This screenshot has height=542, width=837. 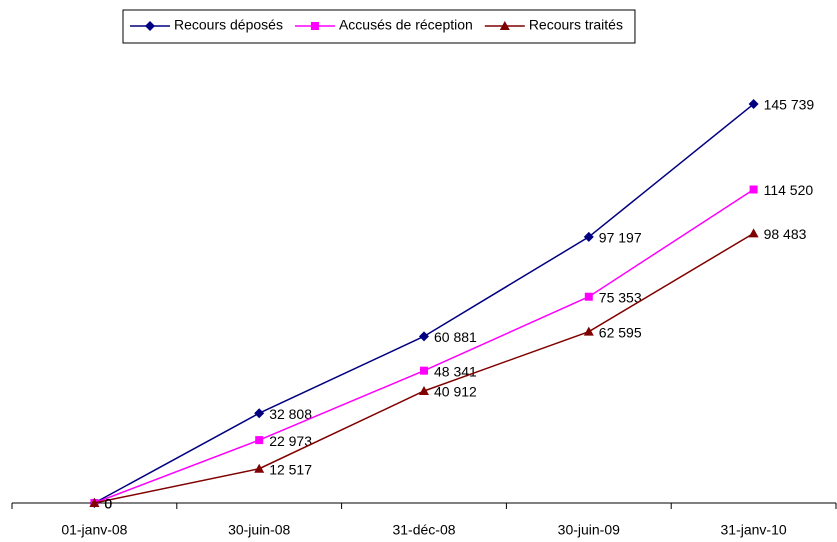 What do you see at coordinates (290, 469) in the screenshot?
I see `data-label: 12 517` at bounding box center [290, 469].